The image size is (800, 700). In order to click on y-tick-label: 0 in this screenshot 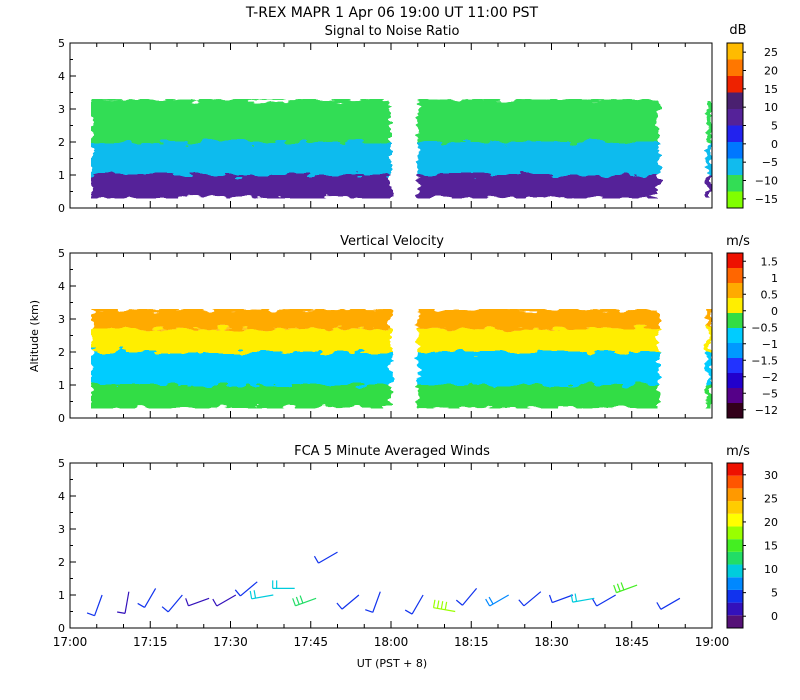, I will do `click(61, 208)`.